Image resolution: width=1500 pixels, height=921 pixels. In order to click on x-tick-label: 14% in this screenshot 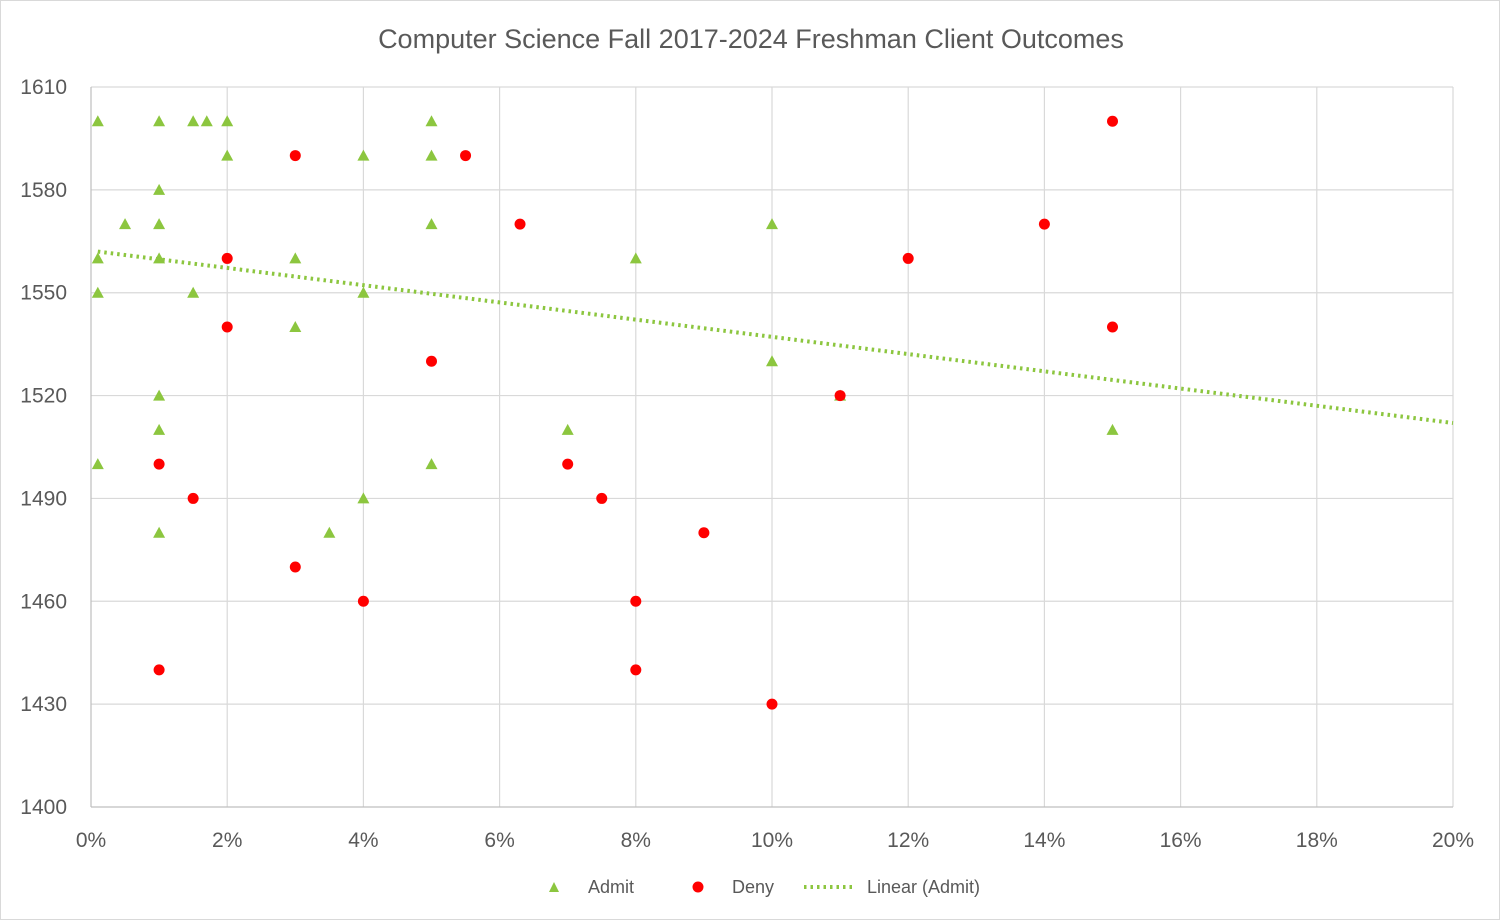, I will do `click(1044, 840)`.